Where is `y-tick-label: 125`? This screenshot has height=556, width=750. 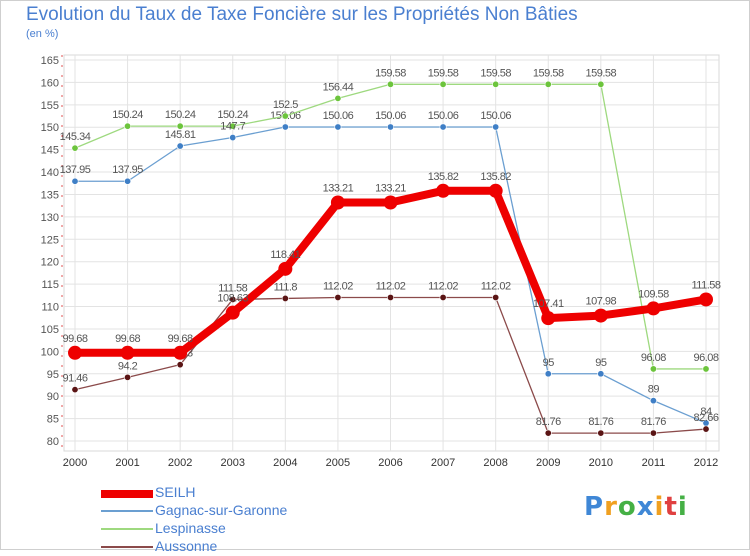 y-tick-label: 125 is located at coordinates (50, 240).